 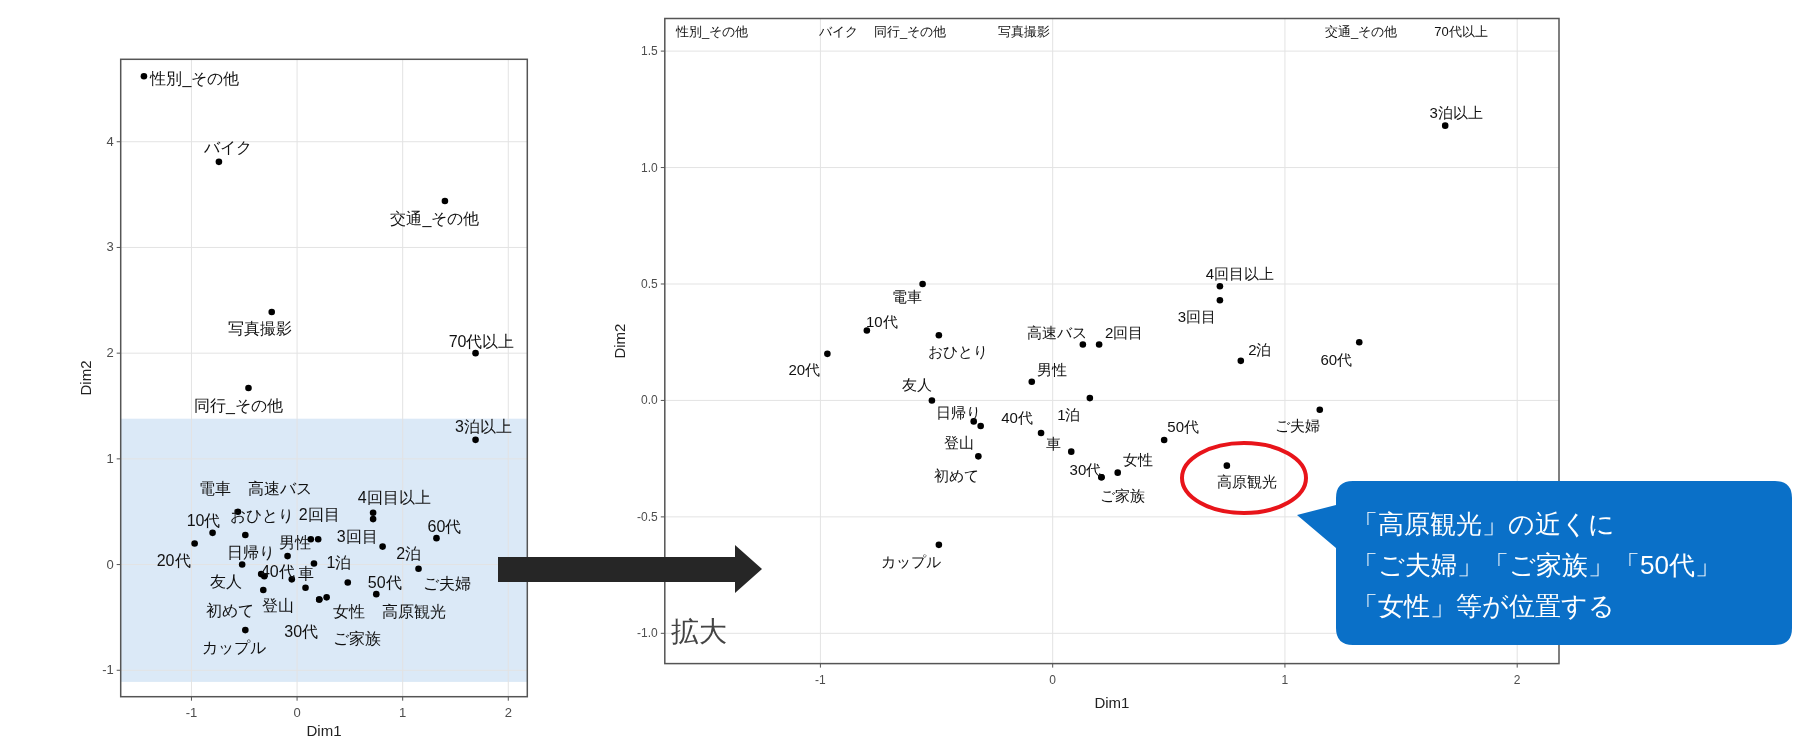 I want to click on y-tick-label: -1.0, so click(x=648, y=633).